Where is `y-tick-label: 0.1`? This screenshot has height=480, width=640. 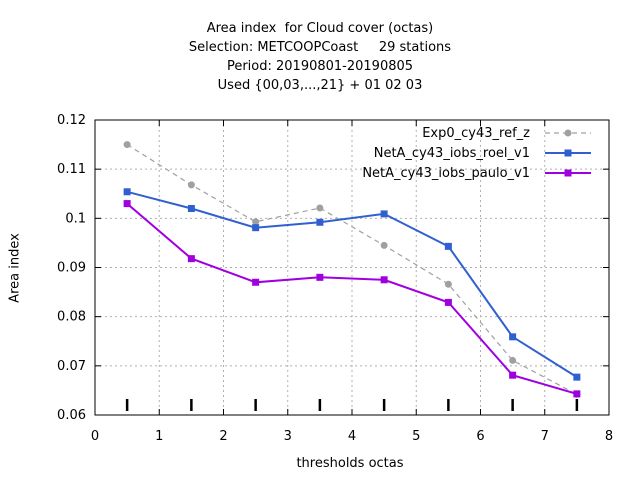 y-tick-label: 0.1 is located at coordinates (75, 218).